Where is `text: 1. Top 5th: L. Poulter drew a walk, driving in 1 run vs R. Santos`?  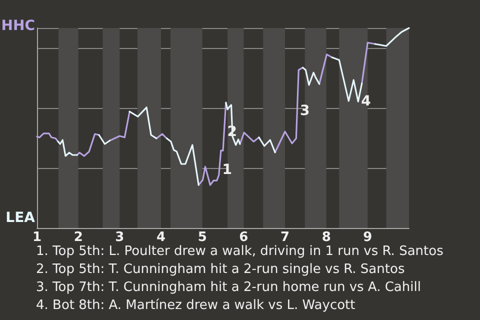
text: 1. Top 5th: L. Poulter drew a walk, driving in 1 run vs R. Santos is located at coordinates (240, 251).